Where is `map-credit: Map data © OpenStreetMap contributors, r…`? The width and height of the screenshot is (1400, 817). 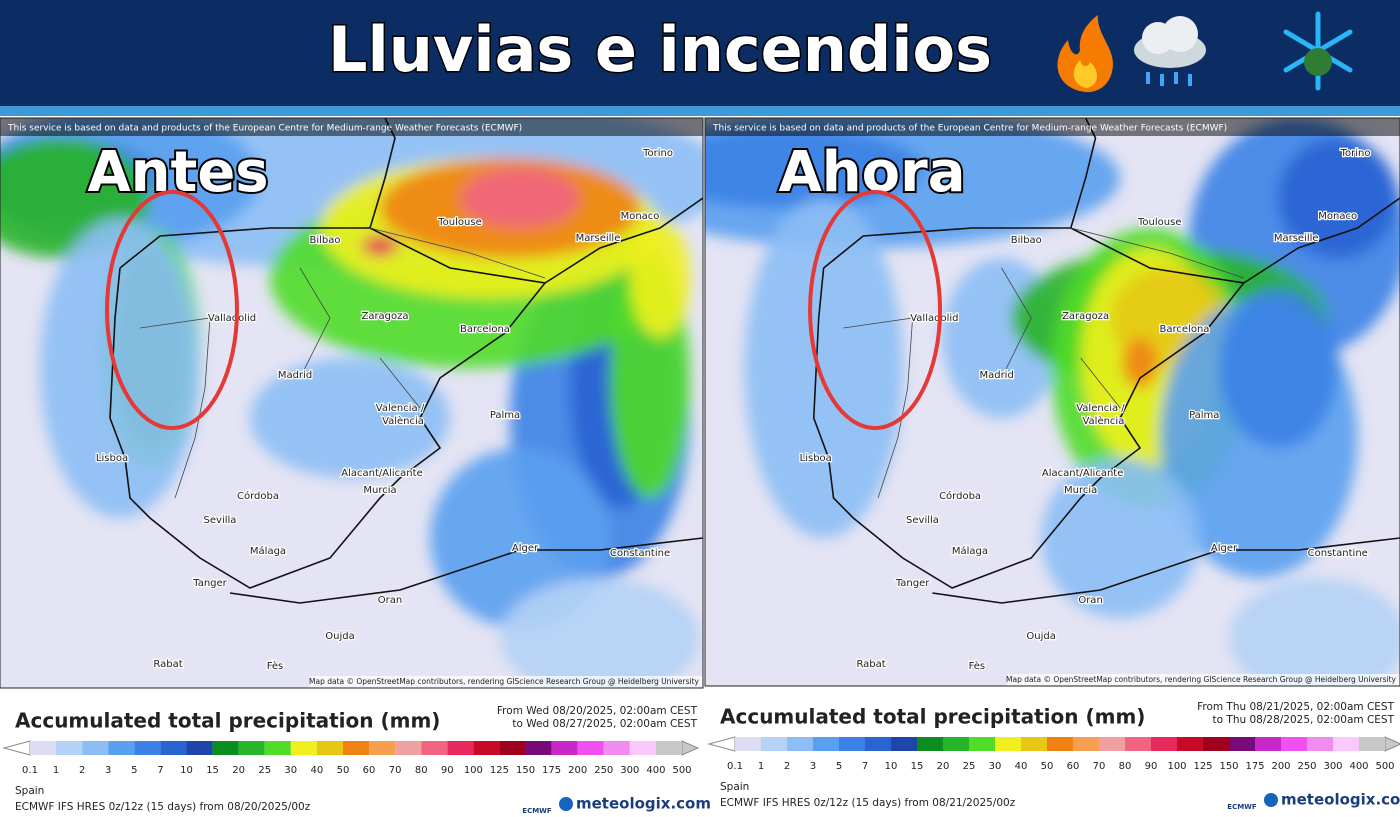 map-credit: Map data © OpenStreetMap contributors, r… is located at coordinates (1201, 679).